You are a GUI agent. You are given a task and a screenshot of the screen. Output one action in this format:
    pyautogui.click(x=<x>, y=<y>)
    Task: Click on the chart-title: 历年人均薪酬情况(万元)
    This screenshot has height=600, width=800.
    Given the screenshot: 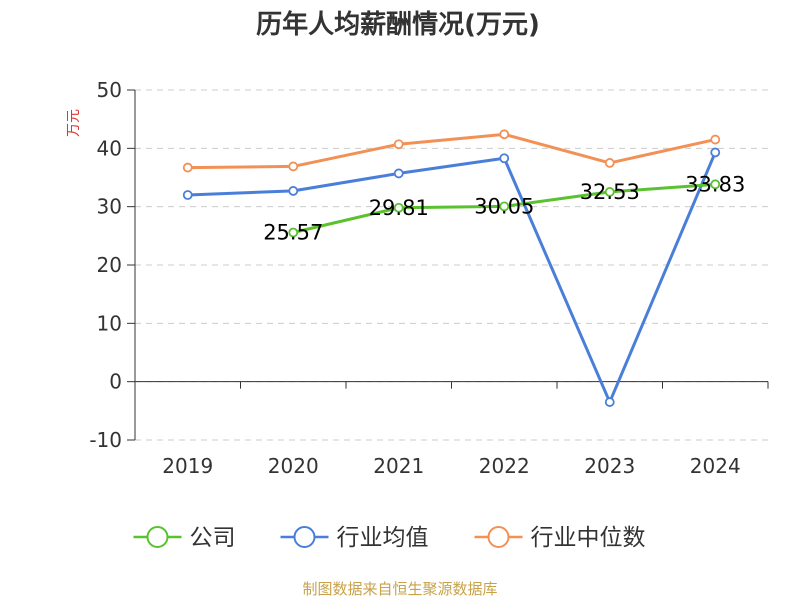 What is the action you would take?
    pyautogui.click(x=398, y=24)
    